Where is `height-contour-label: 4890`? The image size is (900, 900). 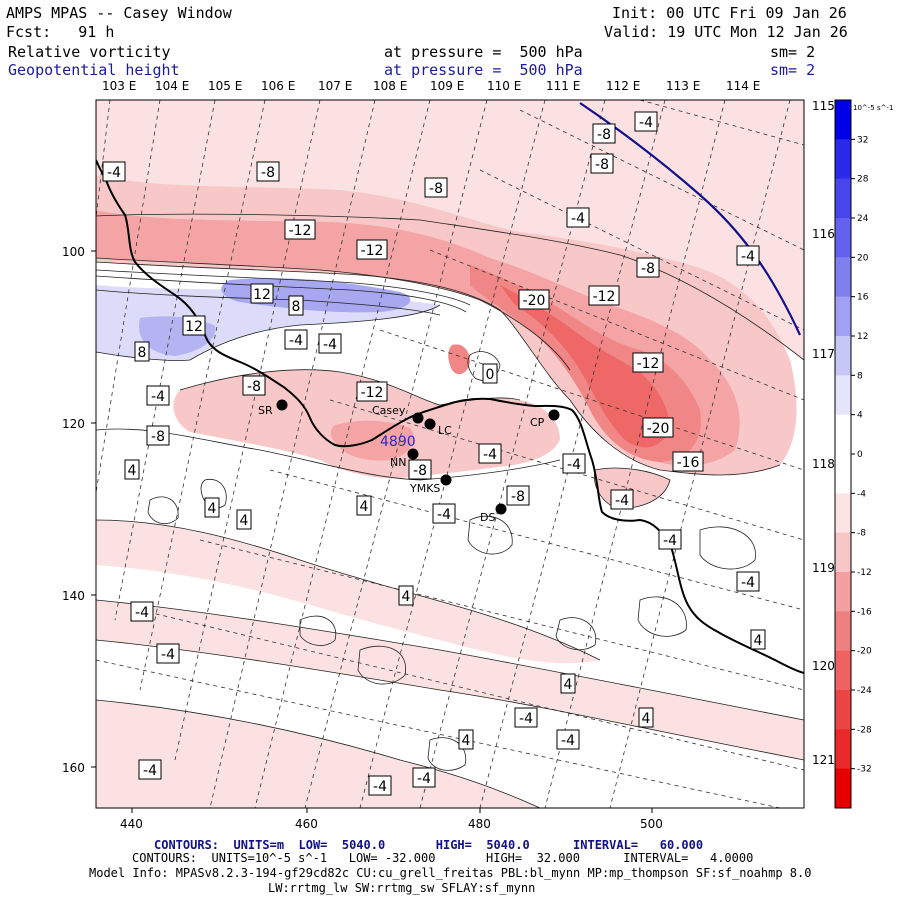 height-contour-label: 4890 is located at coordinates (398, 442).